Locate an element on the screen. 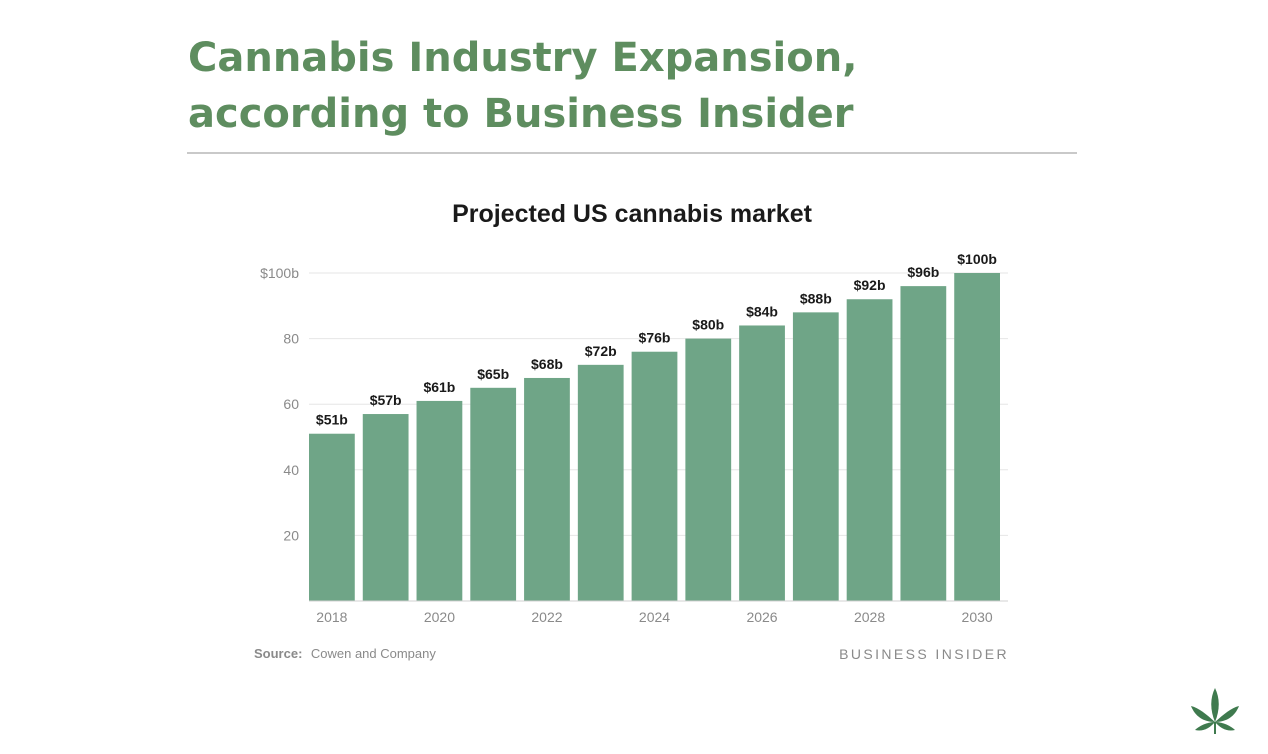 Image resolution: width=1268 pixels, height=754 pixels. source-note: Source: Cowen and Company is located at coordinates (345, 653).